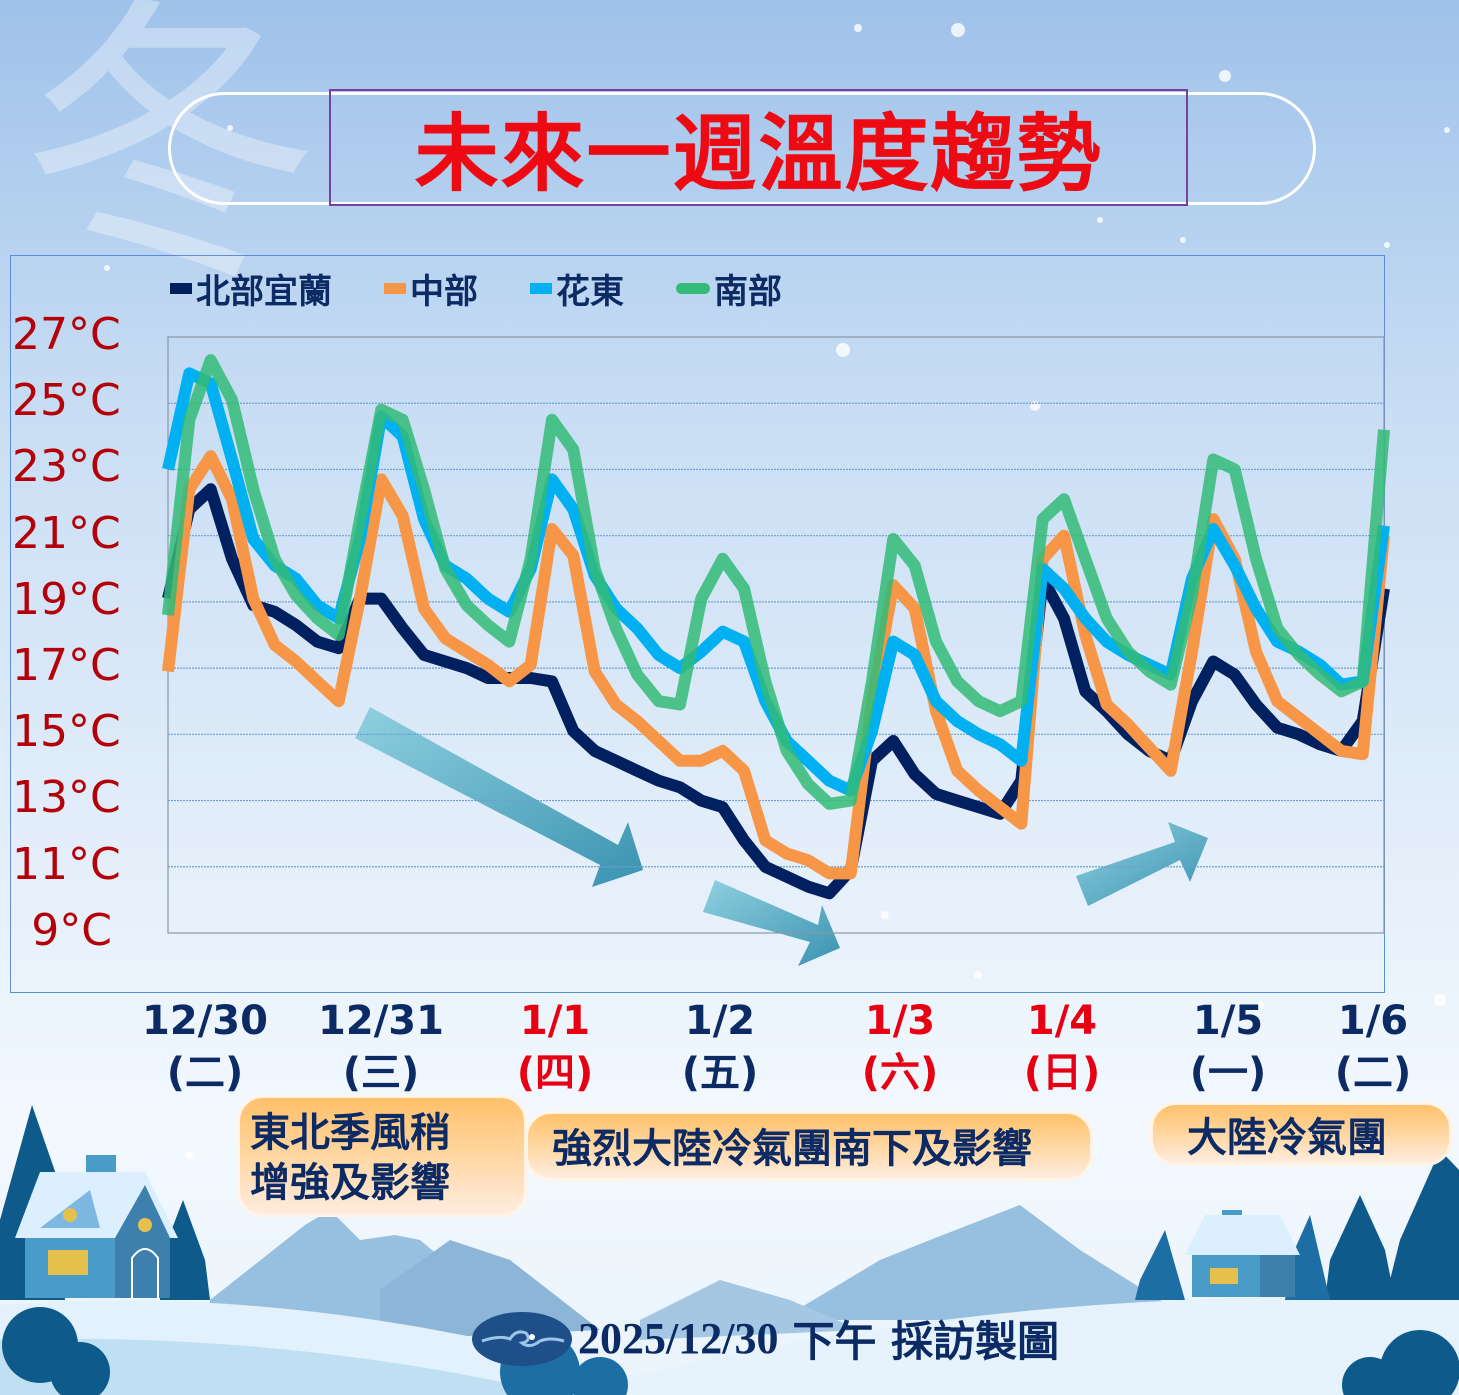  I want to click on bush-left, so click(56, 1351).